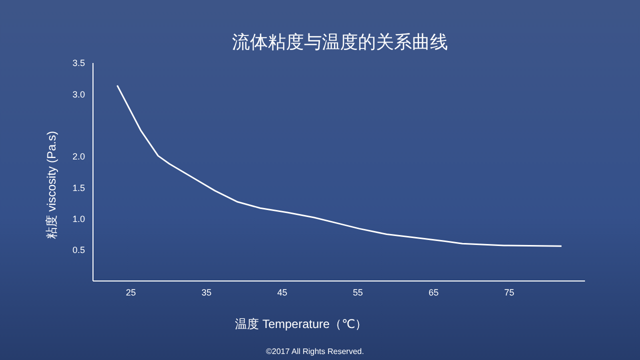 Image resolution: width=640 pixels, height=360 pixels. What do you see at coordinates (52, 185) in the screenshot?
I see `y-axis-title: 粘度 viscosity (Pa.s)` at bounding box center [52, 185].